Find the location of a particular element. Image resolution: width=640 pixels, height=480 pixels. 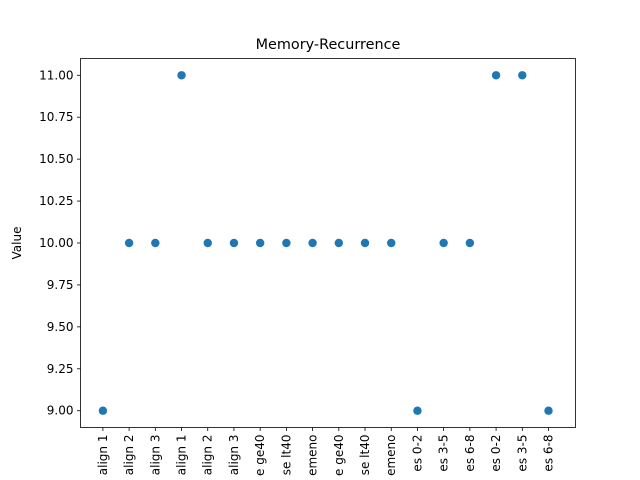

y-tick-label: 9.25 is located at coordinates (60, 369).